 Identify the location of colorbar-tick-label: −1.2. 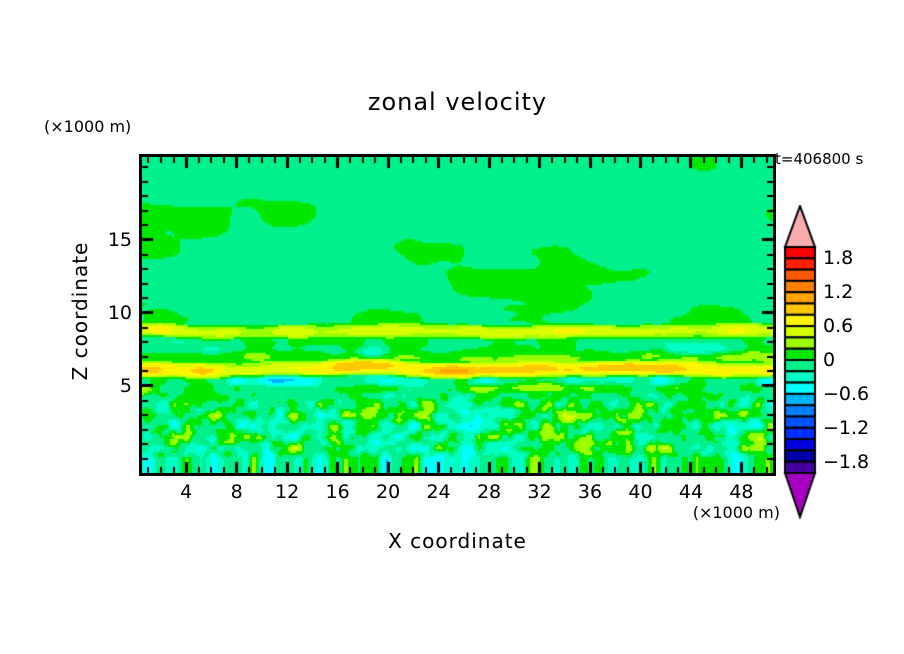
(846, 427).